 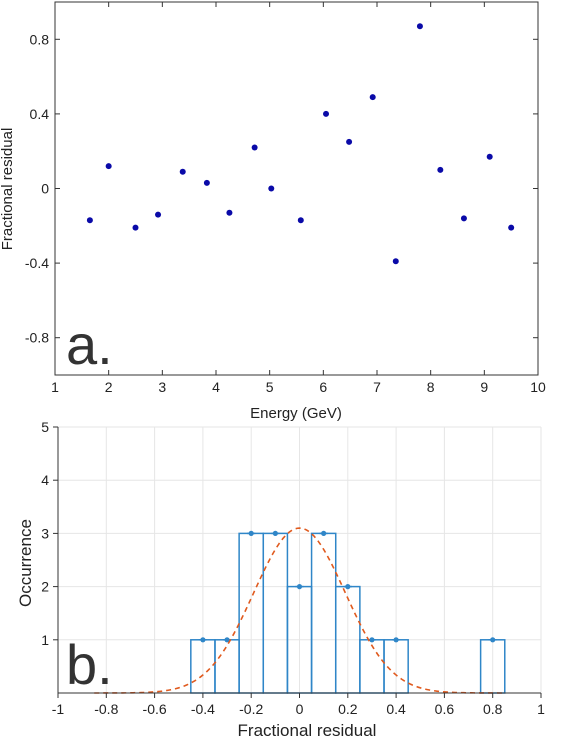 I want to click on panel-b-y-ticks: 1 2 3 4 5, so click(x=49, y=533).